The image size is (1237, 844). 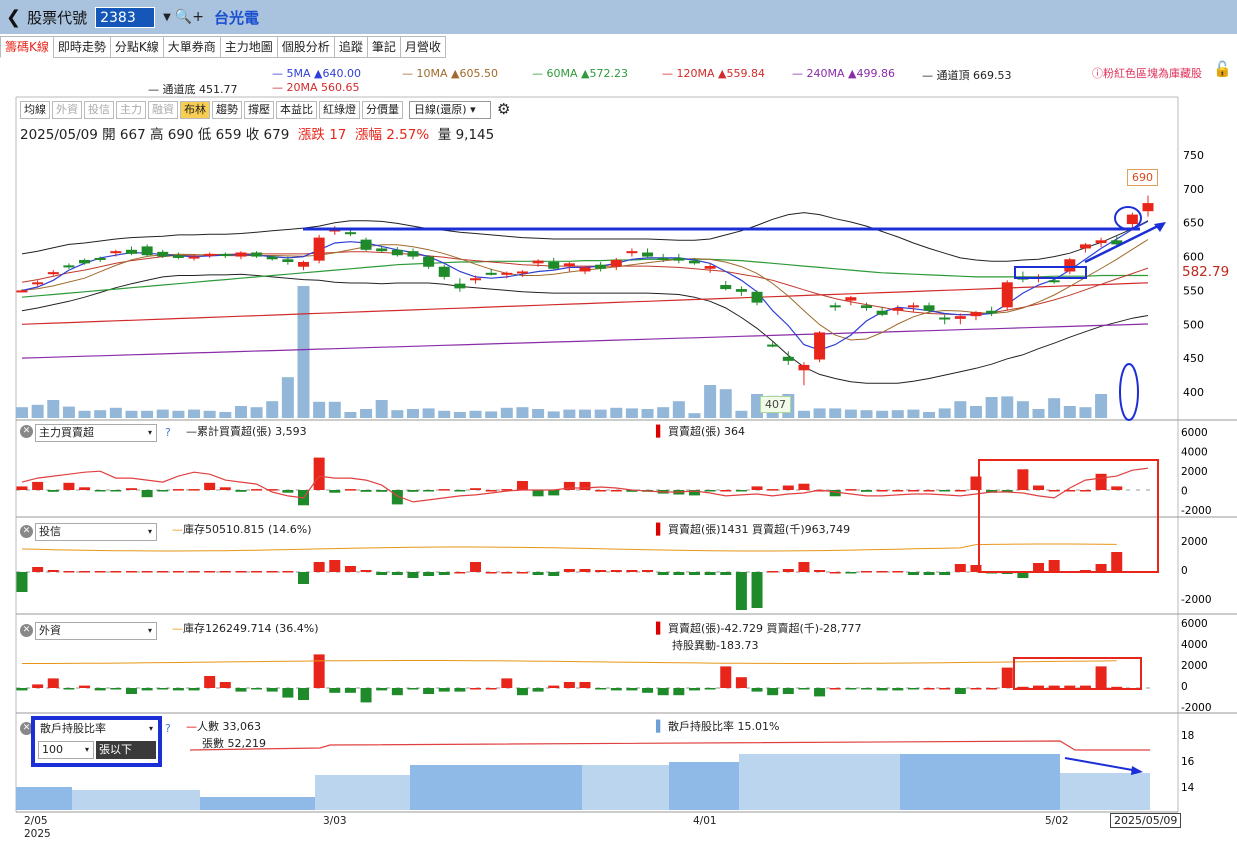 I want to click on close-panel3-icon: ✕, so click(x=26, y=630).